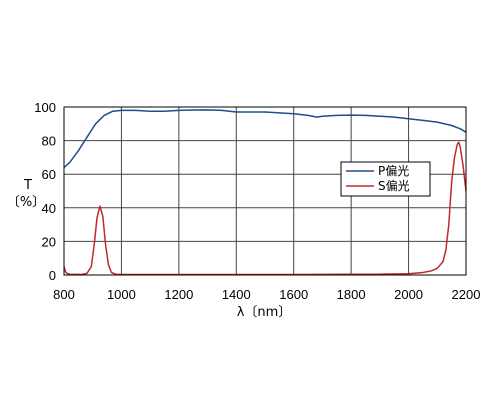 The height and width of the screenshot is (417, 500). Describe the element at coordinates (293, 294) in the screenshot. I see `x-tick-label: 1600` at that location.